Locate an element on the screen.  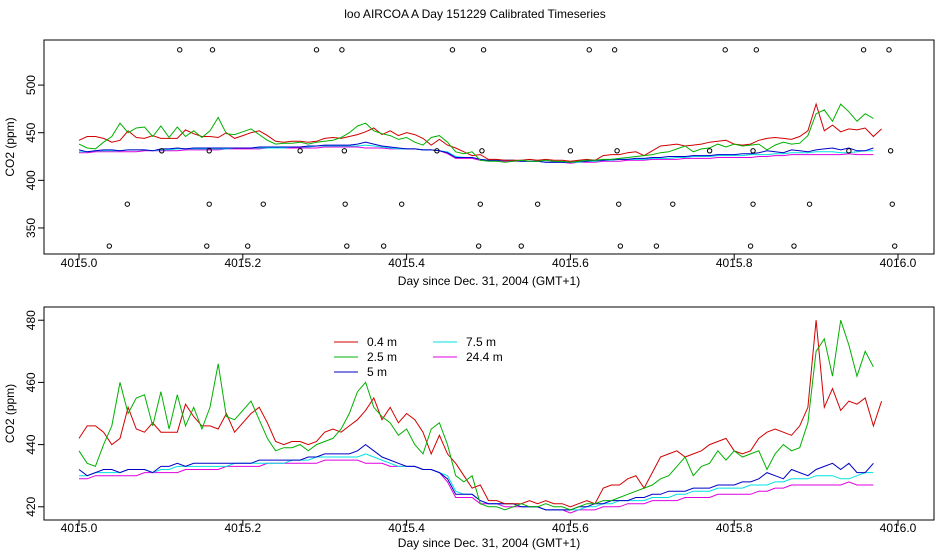
legend-label: 2.5 m is located at coordinates (382, 357).